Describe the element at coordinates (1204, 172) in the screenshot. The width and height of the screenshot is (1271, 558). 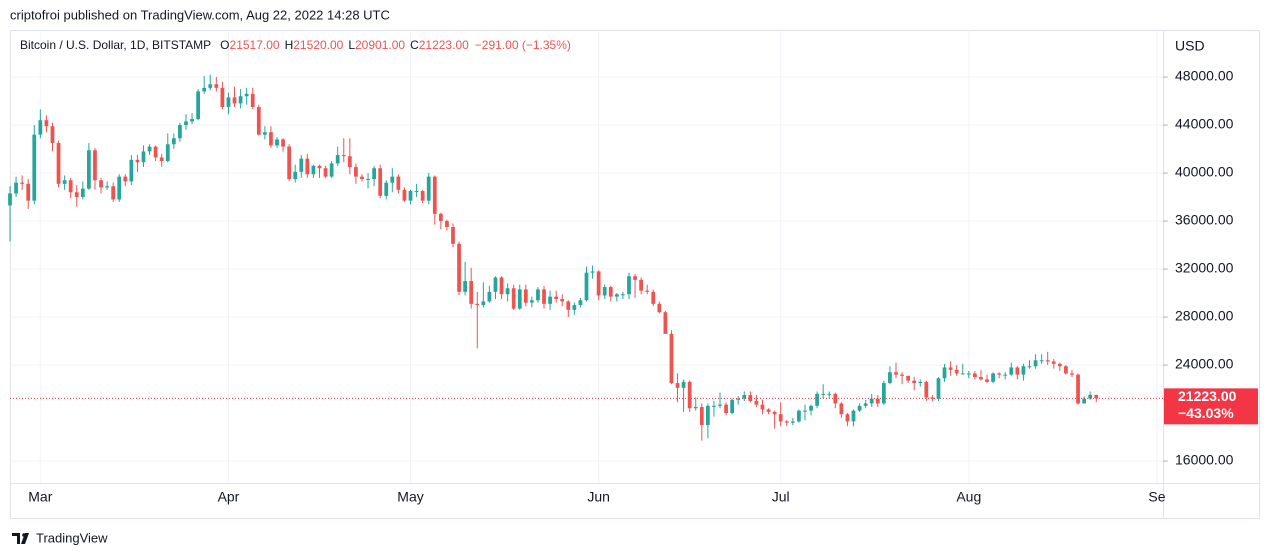
I see `y-tick-label: 40000.00` at that location.